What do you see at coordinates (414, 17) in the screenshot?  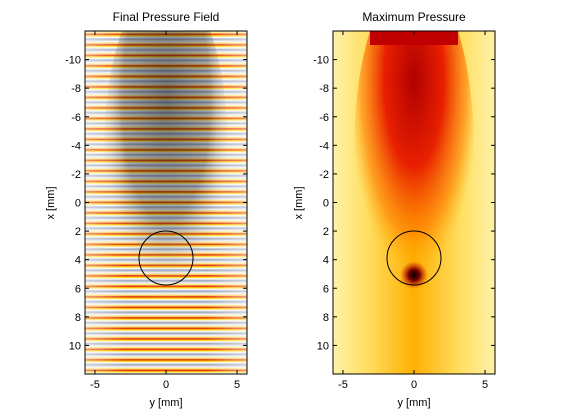 I see `chart-title: Maximum Pressure` at bounding box center [414, 17].